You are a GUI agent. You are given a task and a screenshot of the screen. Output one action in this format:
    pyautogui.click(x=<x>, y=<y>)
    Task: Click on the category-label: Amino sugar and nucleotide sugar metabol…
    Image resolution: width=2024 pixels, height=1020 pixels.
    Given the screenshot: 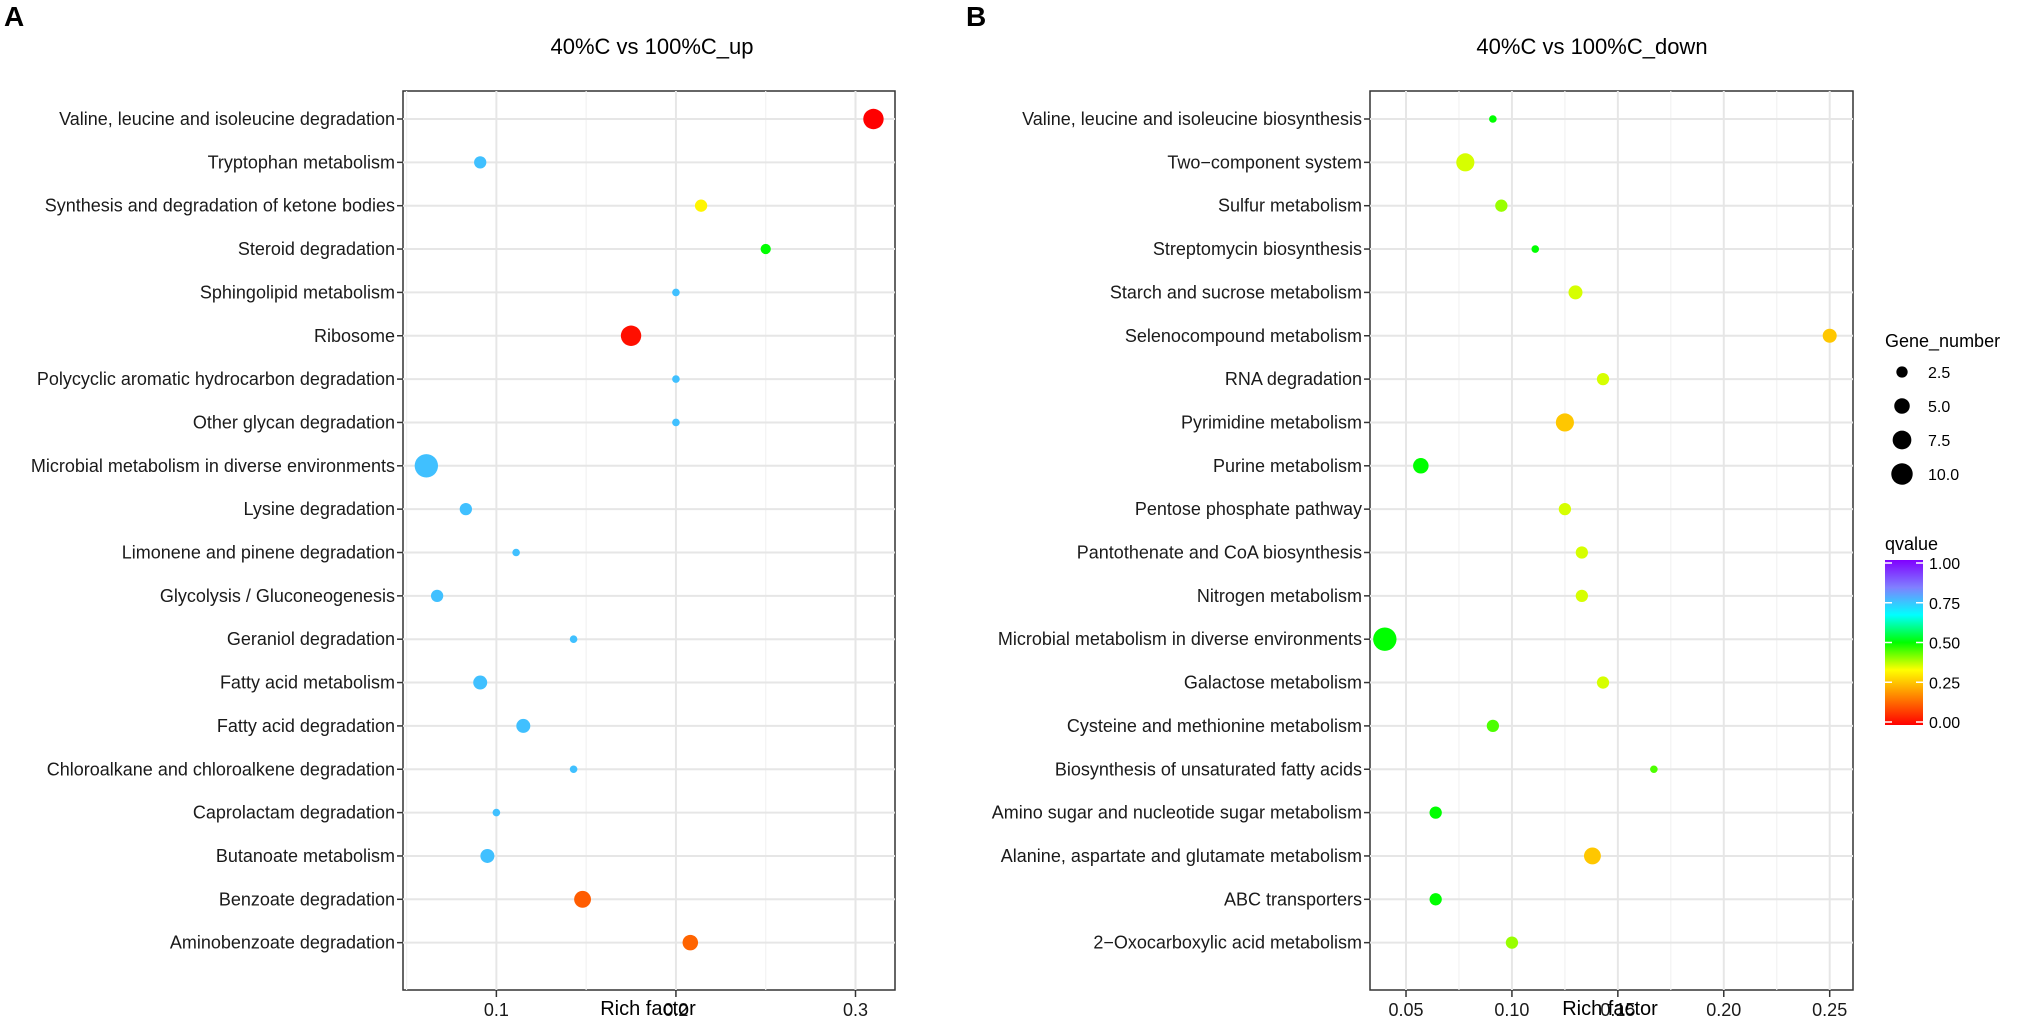 What is the action you would take?
    pyautogui.click(x=1177, y=813)
    